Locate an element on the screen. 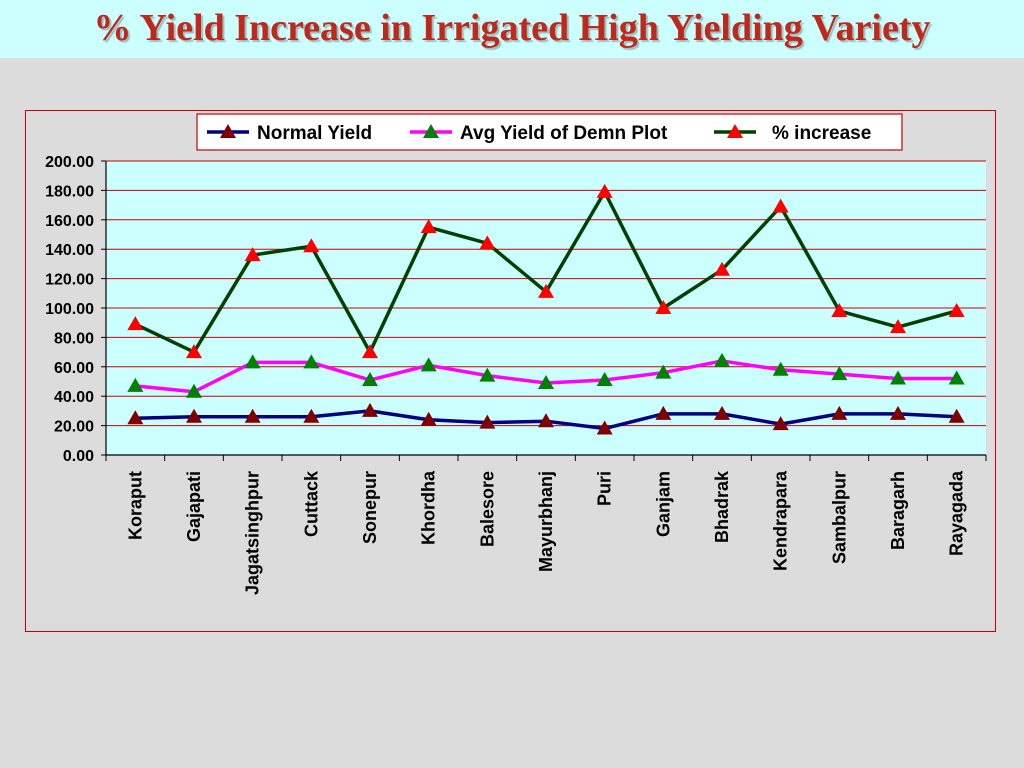  y-tick-label: 40.00 is located at coordinates (74, 397).